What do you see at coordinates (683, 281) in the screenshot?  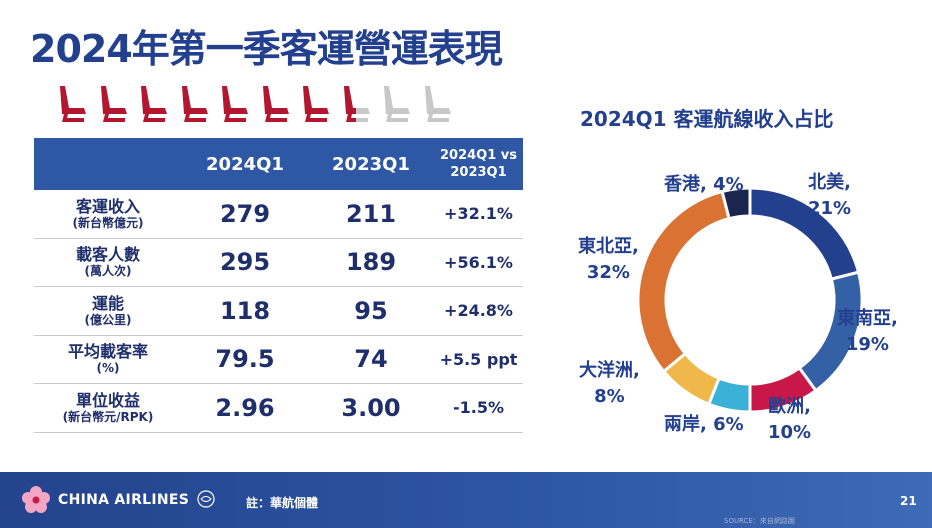 I see `donut-slice-northeast-asia` at bounding box center [683, 281].